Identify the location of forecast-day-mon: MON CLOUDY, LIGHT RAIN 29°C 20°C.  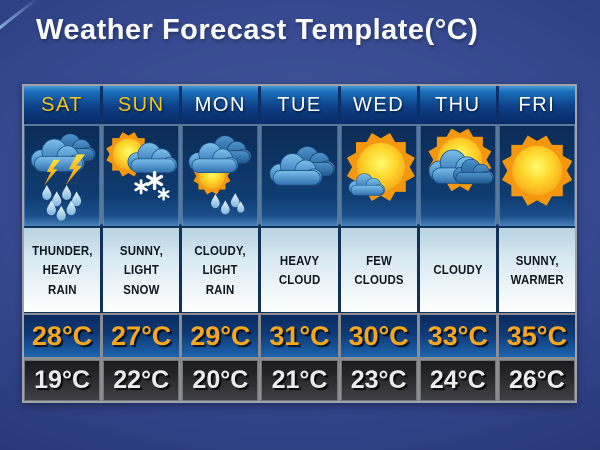
(220, 243).